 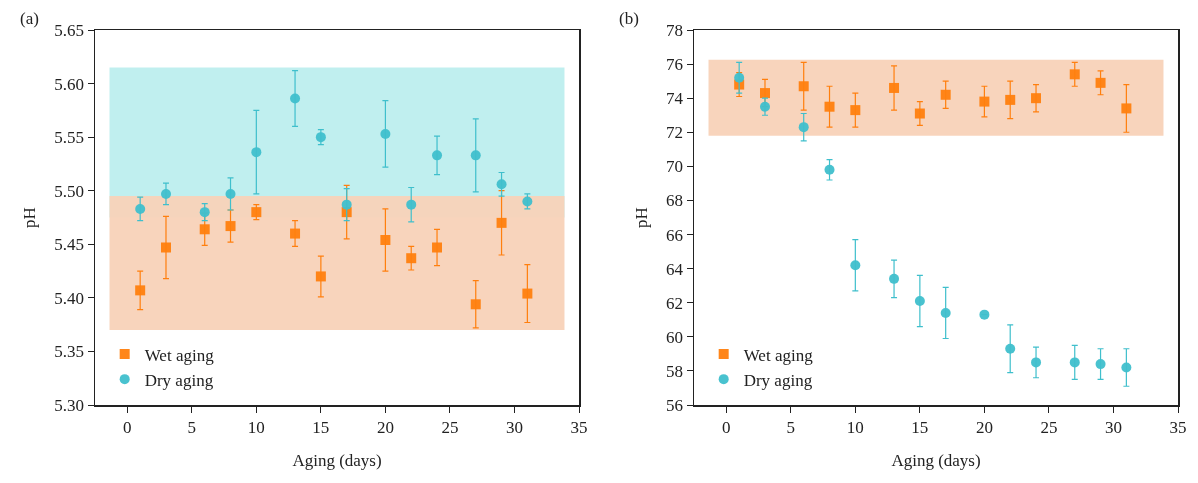 What do you see at coordinates (675, 405) in the screenshot?
I see `y-tick-label: 56` at bounding box center [675, 405].